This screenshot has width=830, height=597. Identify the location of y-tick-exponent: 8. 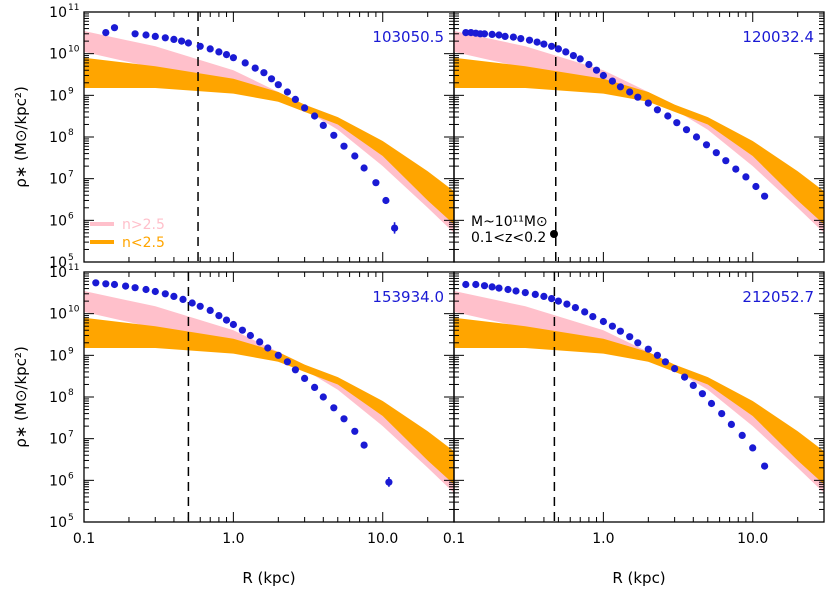
(71, 133).